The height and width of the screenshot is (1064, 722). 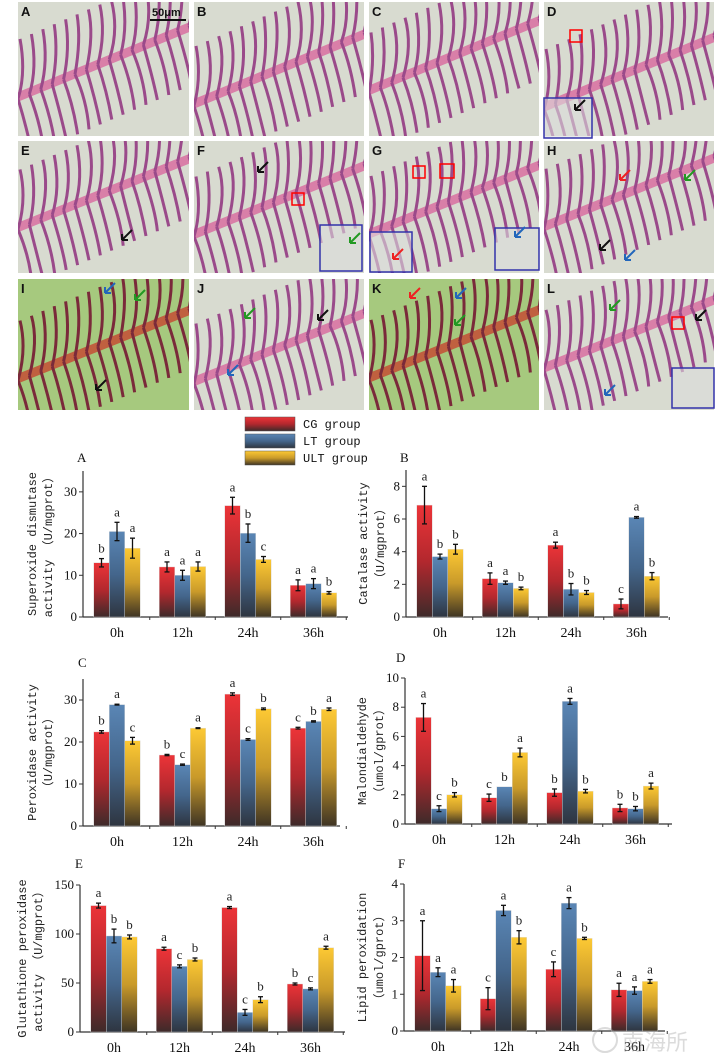 What do you see at coordinates (23, 288) in the screenshot?
I see `panel-label: I` at bounding box center [23, 288].